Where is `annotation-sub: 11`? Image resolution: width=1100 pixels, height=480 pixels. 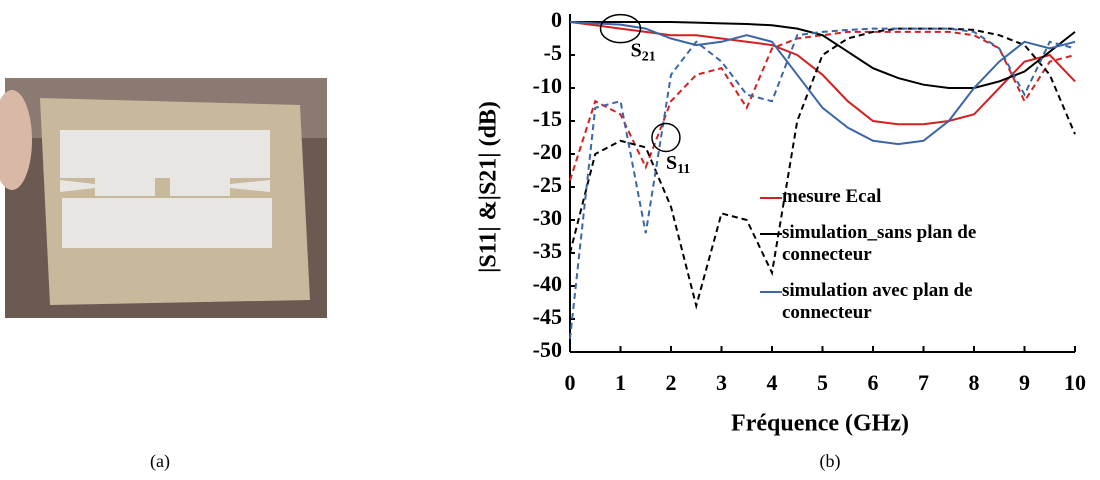
annotation-sub: 11 is located at coordinates (683, 169).